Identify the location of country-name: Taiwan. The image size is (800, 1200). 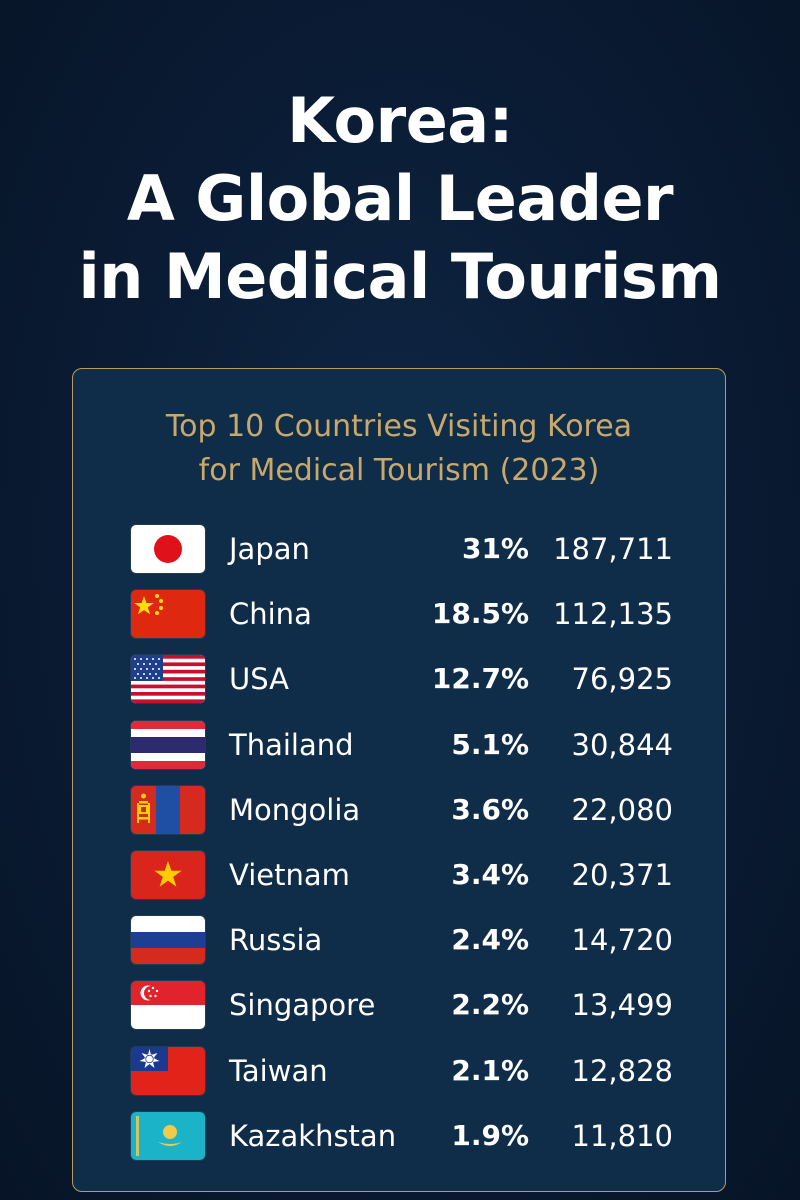
(278, 1070).